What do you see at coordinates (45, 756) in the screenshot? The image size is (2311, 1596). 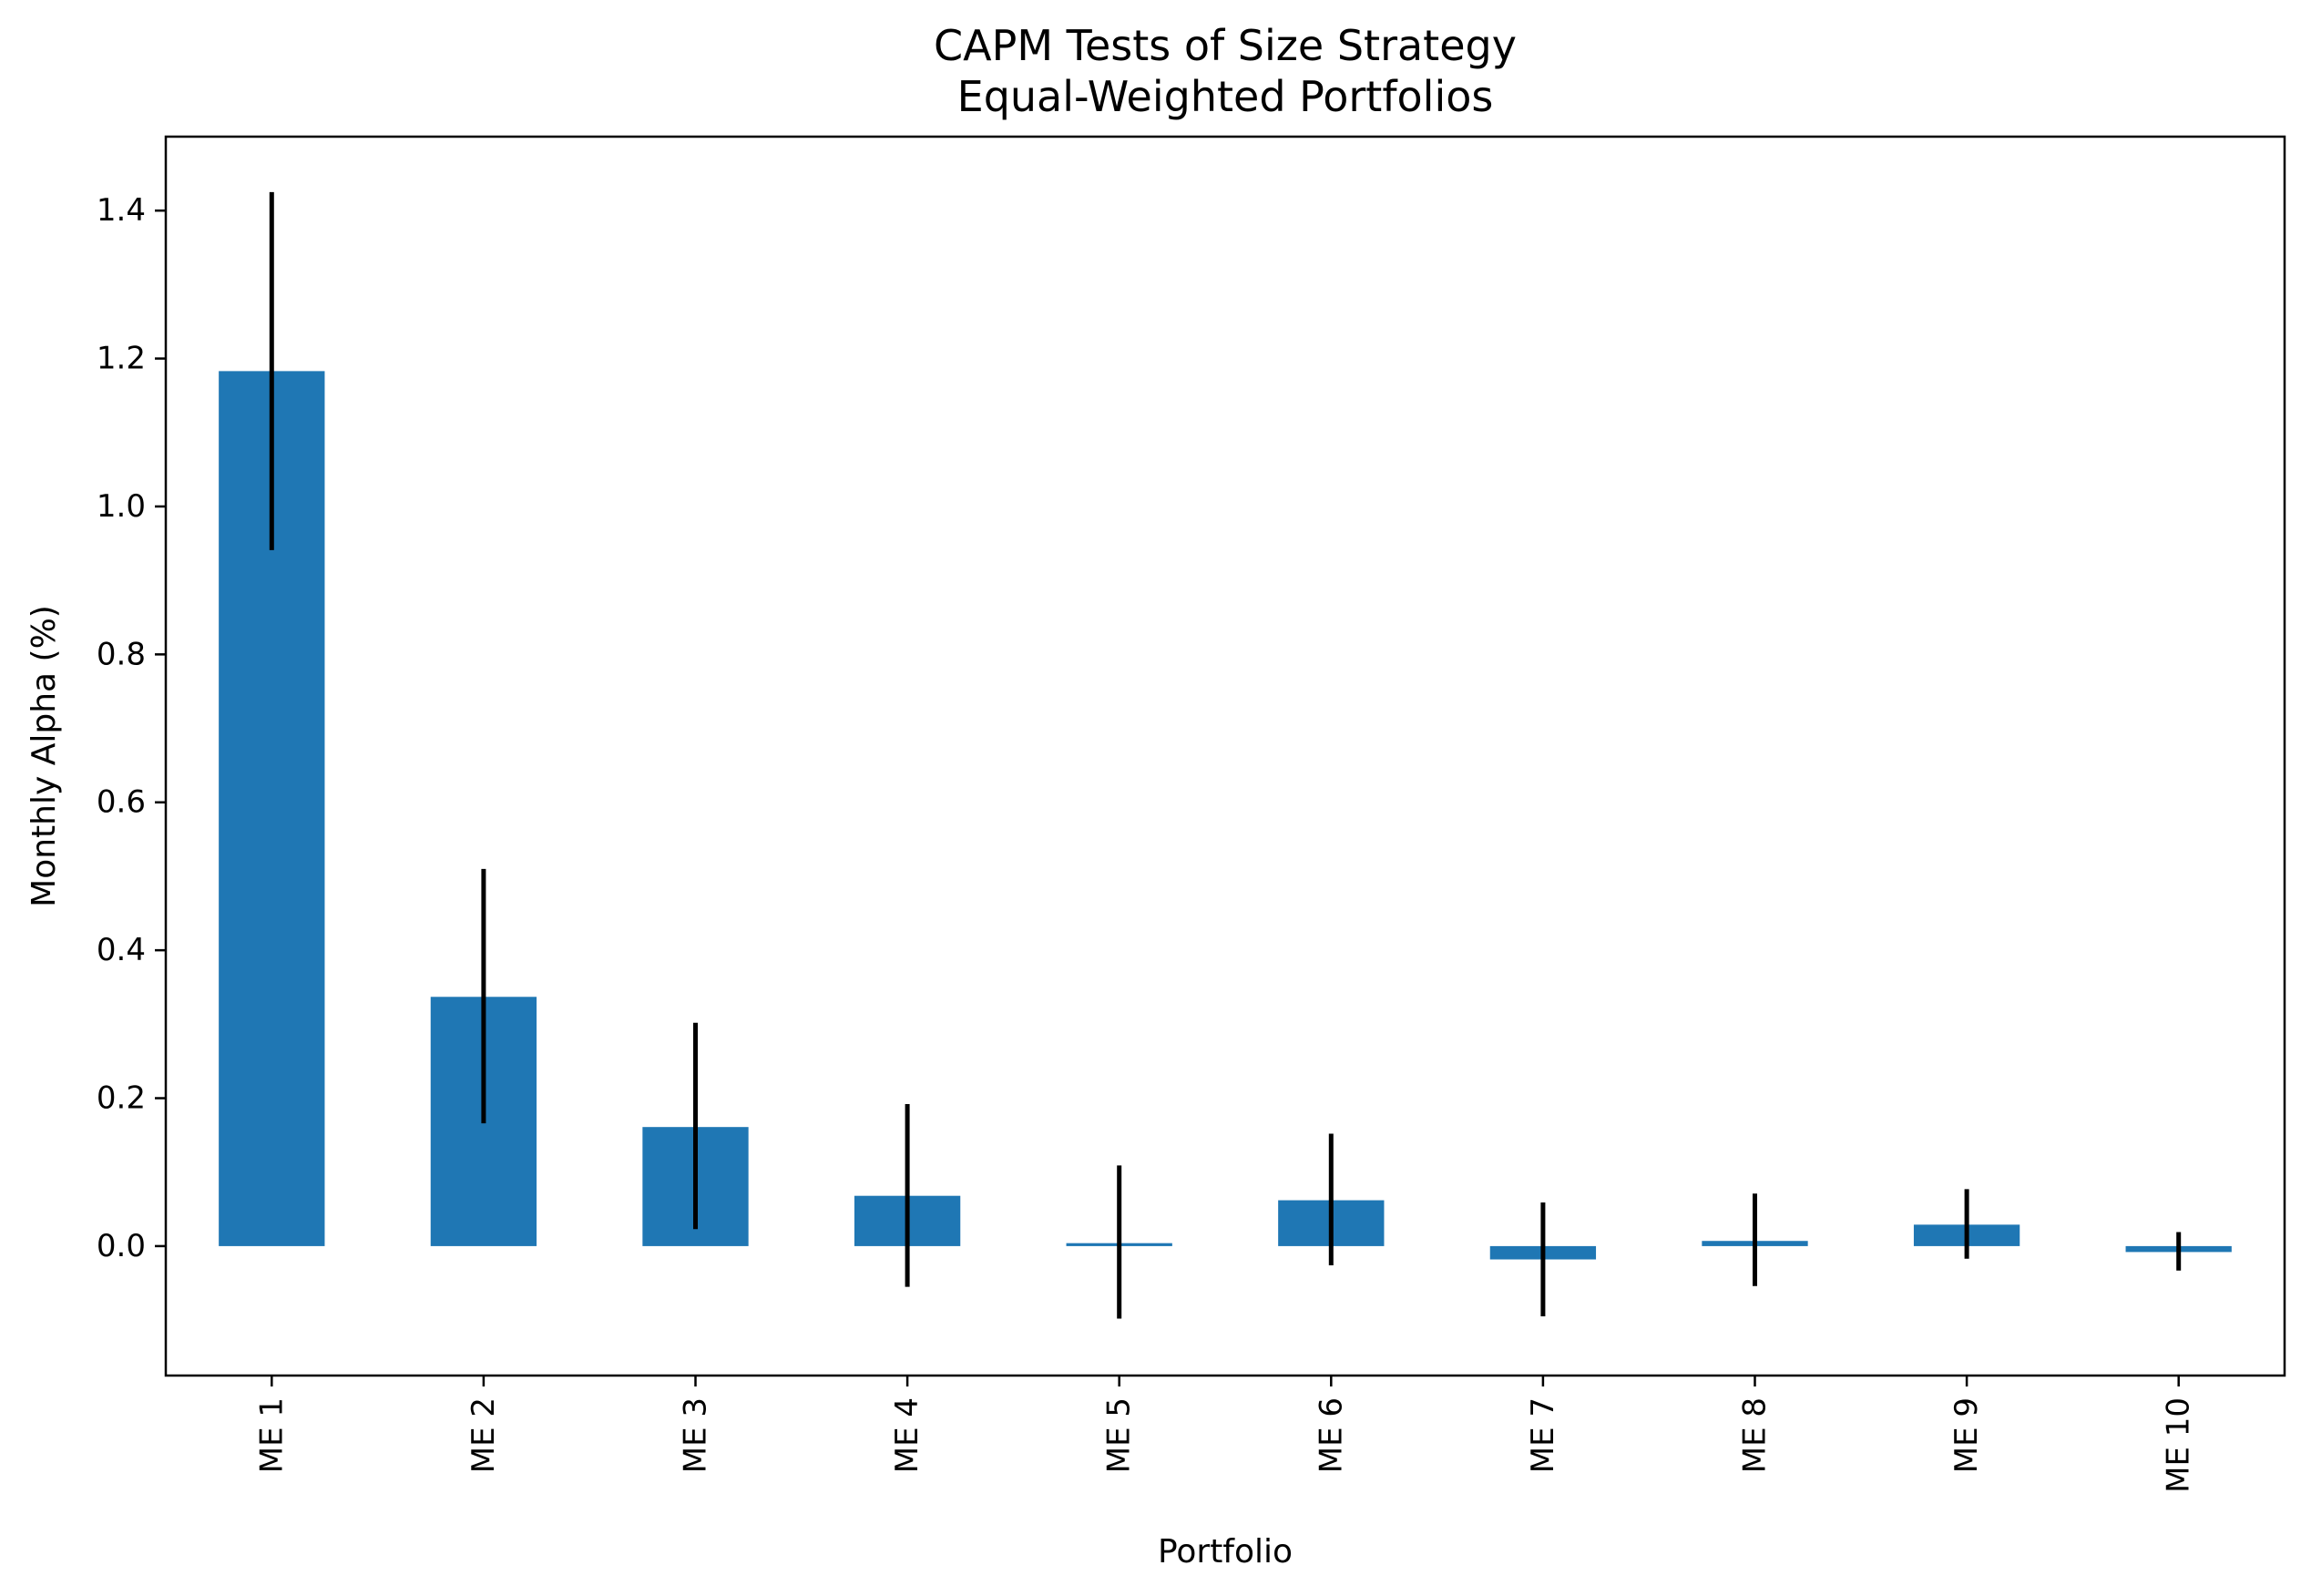 I see `y-axis-label: Monthly Alpha (%)` at bounding box center [45, 756].